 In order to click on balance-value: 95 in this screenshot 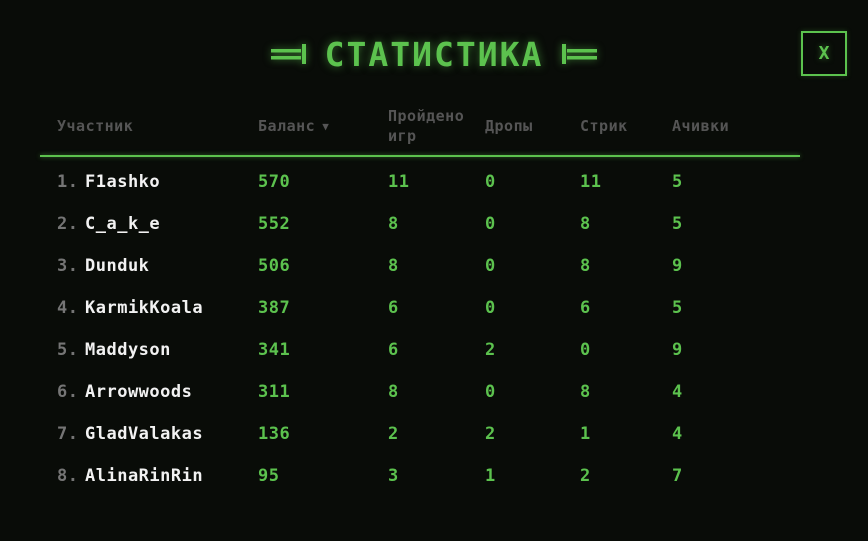, I will do `click(269, 476)`.